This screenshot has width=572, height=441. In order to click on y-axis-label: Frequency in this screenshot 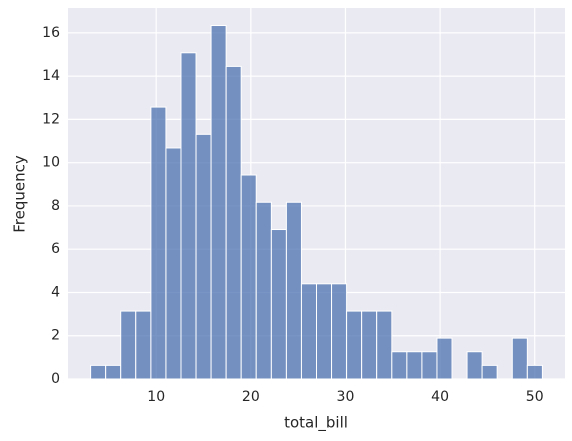, I will do `click(20, 194)`.